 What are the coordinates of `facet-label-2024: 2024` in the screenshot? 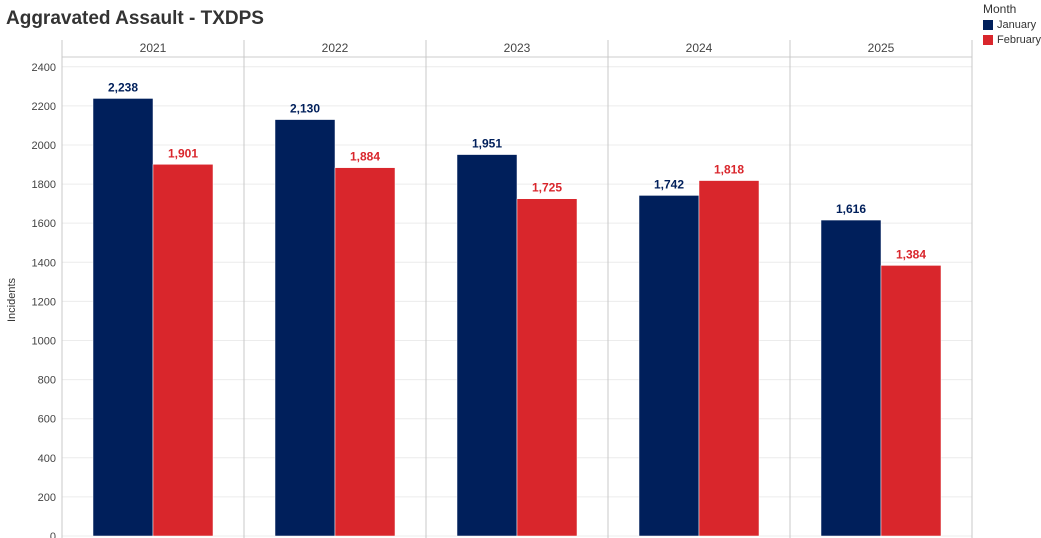 It's located at (699, 48).